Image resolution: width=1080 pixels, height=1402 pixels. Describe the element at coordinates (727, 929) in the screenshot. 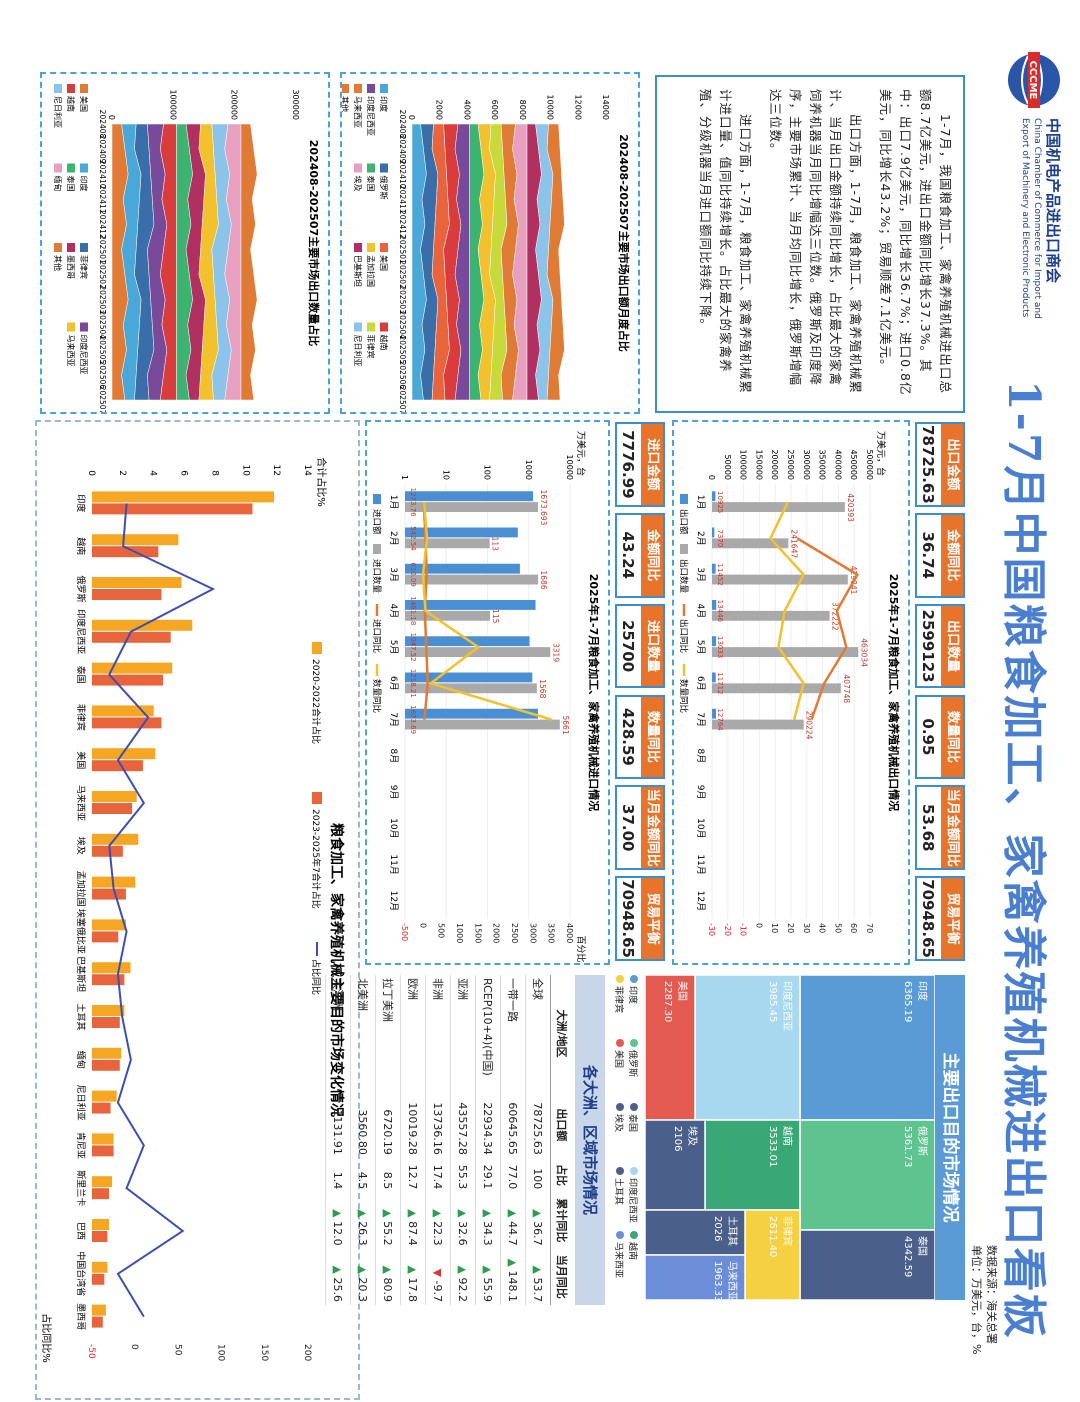

I see `y2-tick-label: -20` at that location.